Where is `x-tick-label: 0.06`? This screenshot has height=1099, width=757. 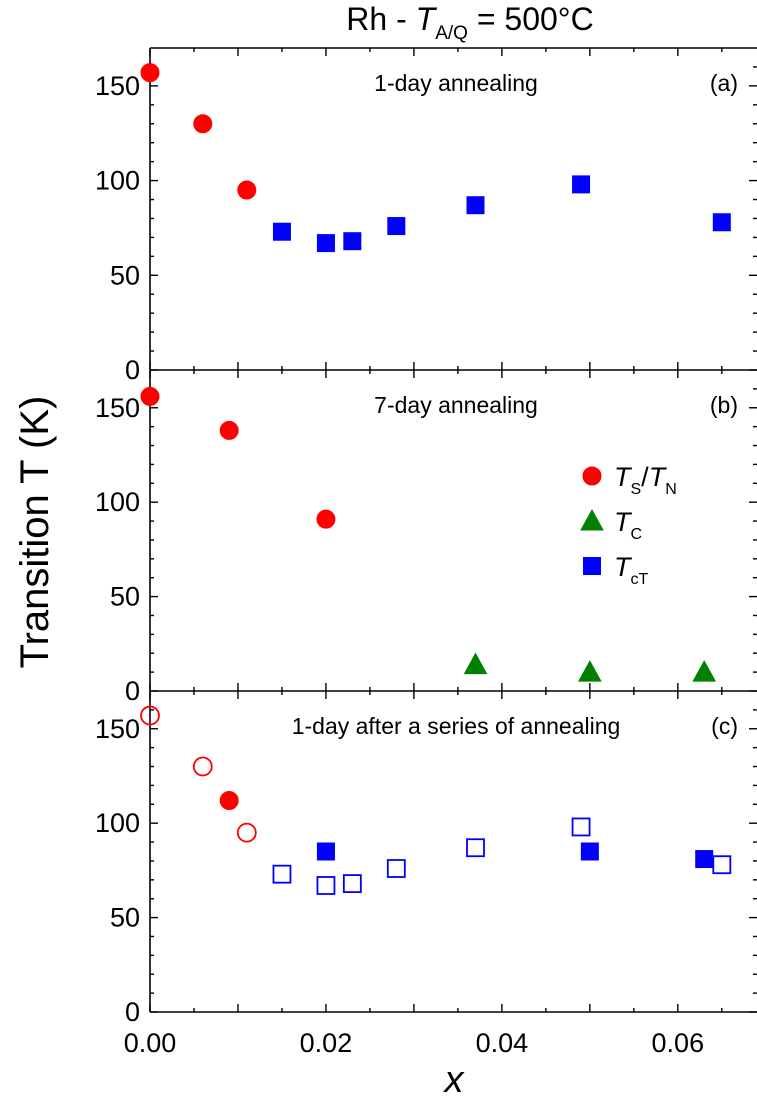
x-tick-label: 0.06 is located at coordinates (678, 1043).